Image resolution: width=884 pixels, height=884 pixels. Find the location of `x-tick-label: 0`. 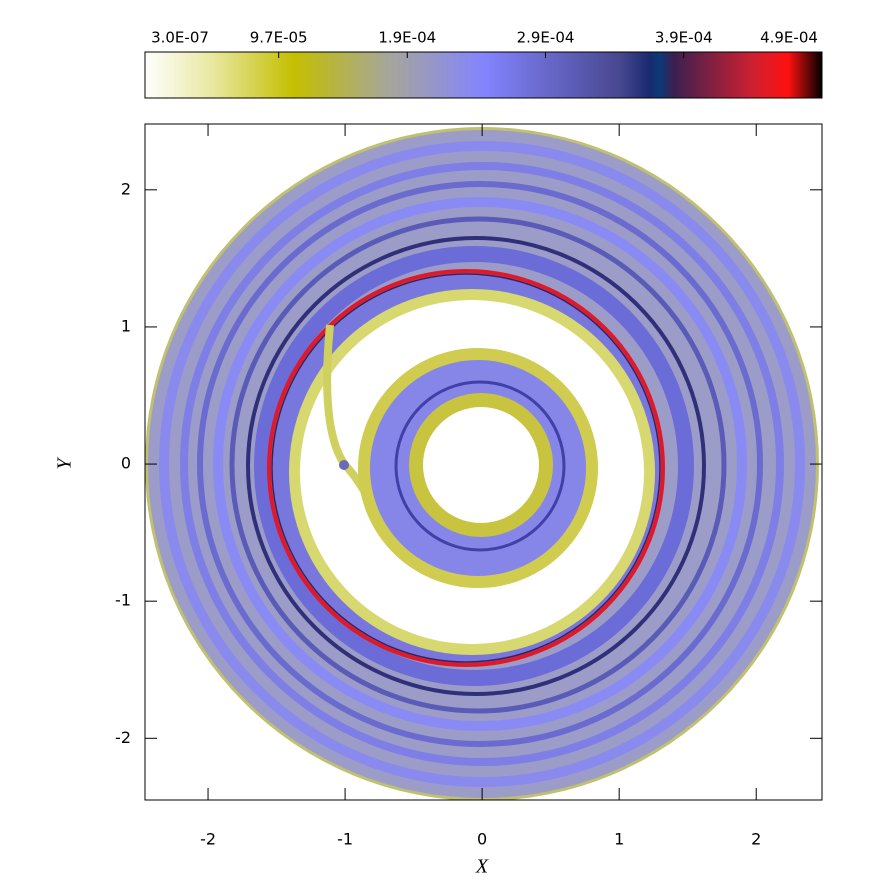

x-tick-label: 0 is located at coordinates (482, 839).